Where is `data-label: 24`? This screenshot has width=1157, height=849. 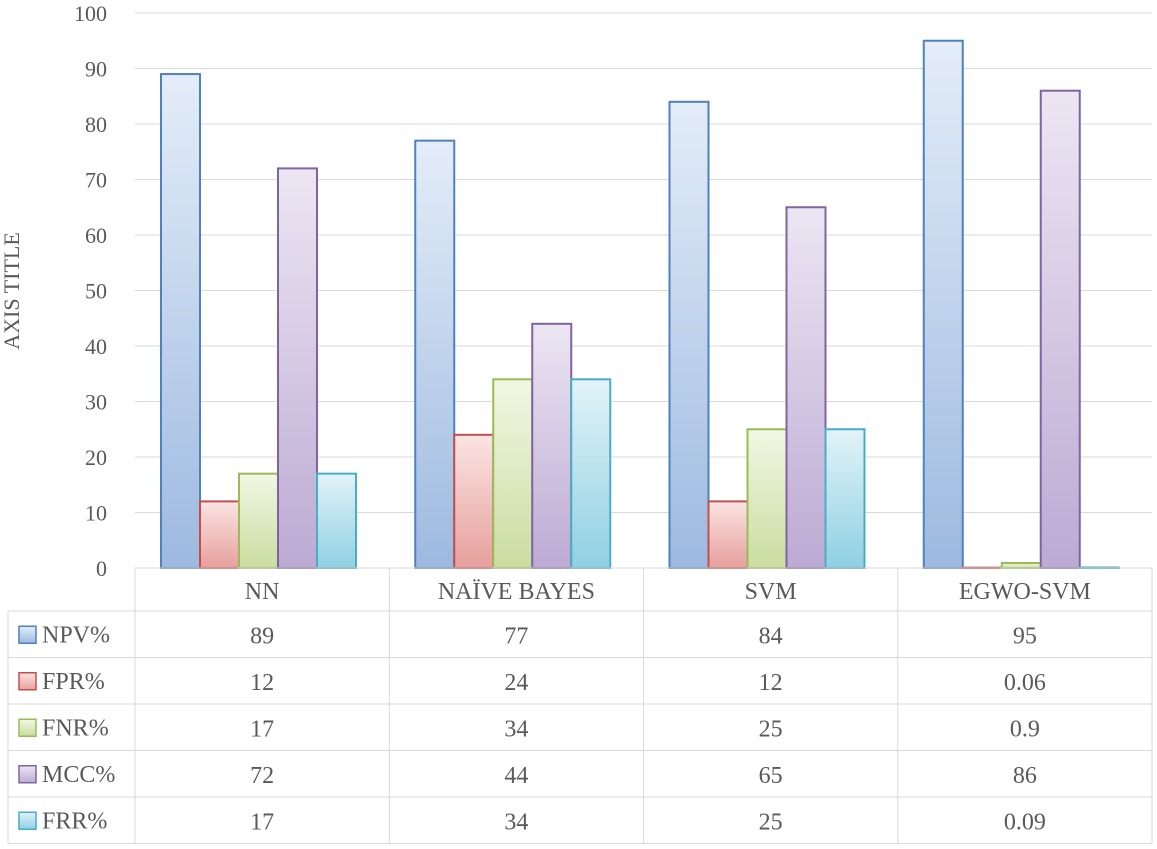 data-label: 24 is located at coordinates (516, 683).